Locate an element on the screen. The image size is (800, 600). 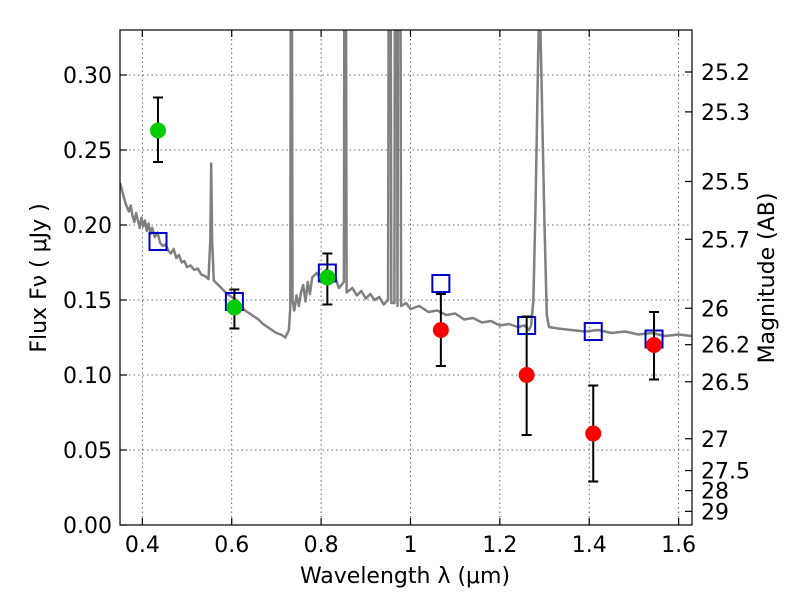
right-tick-label: 25.3 is located at coordinates (725, 113).